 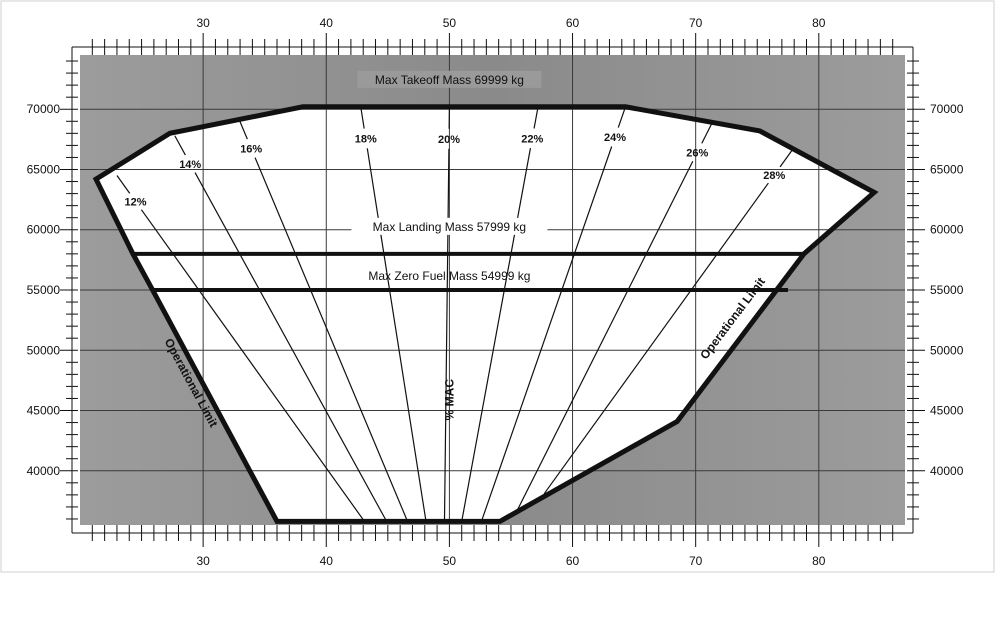 What do you see at coordinates (203, 561) in the screenshot?
I see `x-tick-label-bottom: 30` at bounding box center [203, 561].